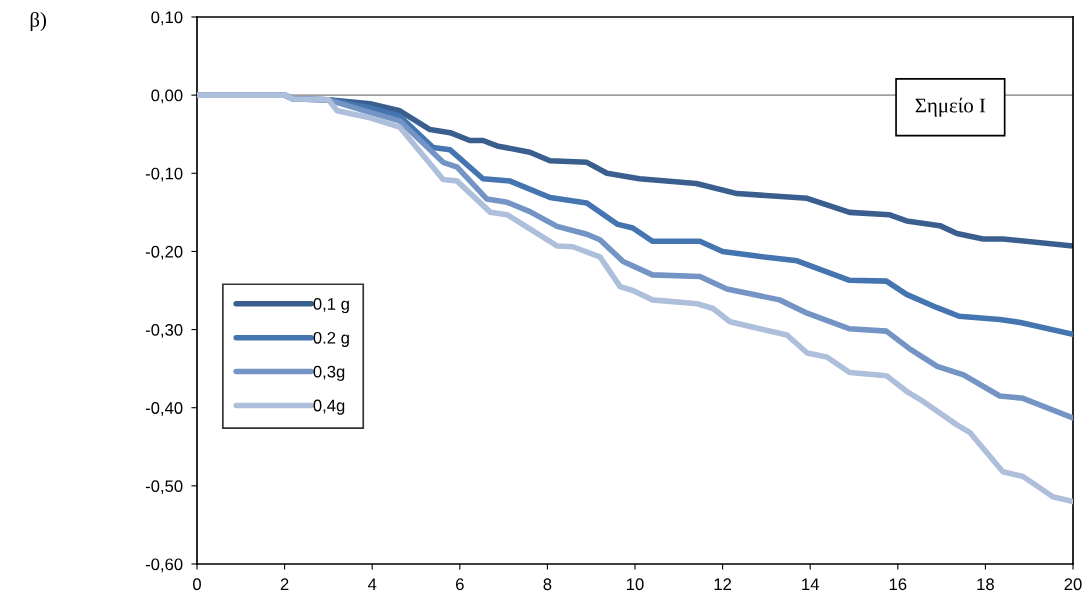 Image resolution: width=1090 pixels, height=613 pixels. I want to click on x-tick-label: 16, so click(898, 584).